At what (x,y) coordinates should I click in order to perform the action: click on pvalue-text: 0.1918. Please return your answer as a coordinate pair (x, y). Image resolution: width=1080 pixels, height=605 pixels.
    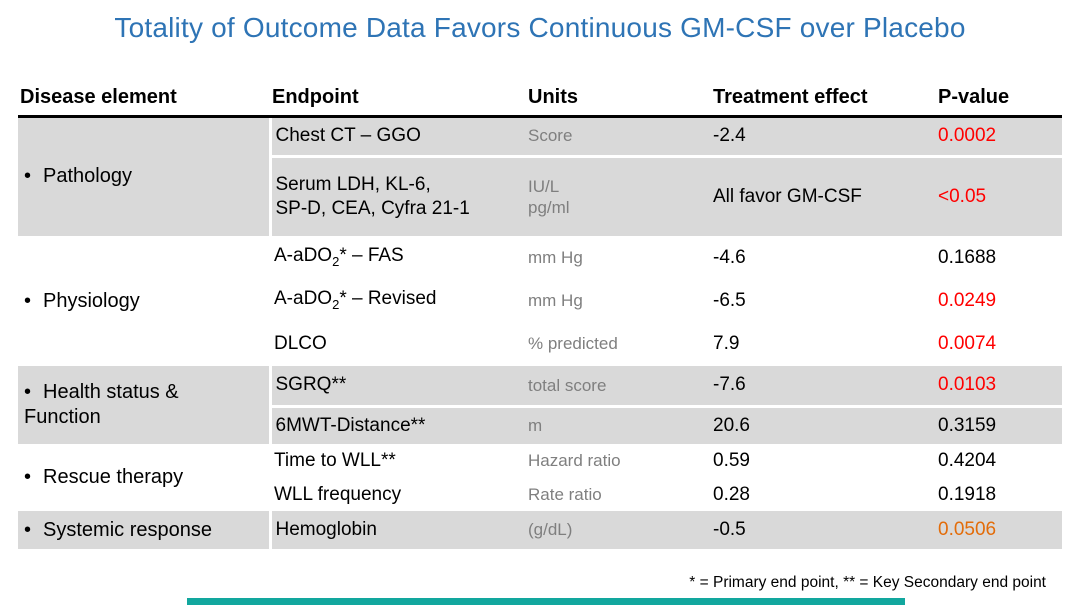
    Looking at the image, I should click on (967, 494).